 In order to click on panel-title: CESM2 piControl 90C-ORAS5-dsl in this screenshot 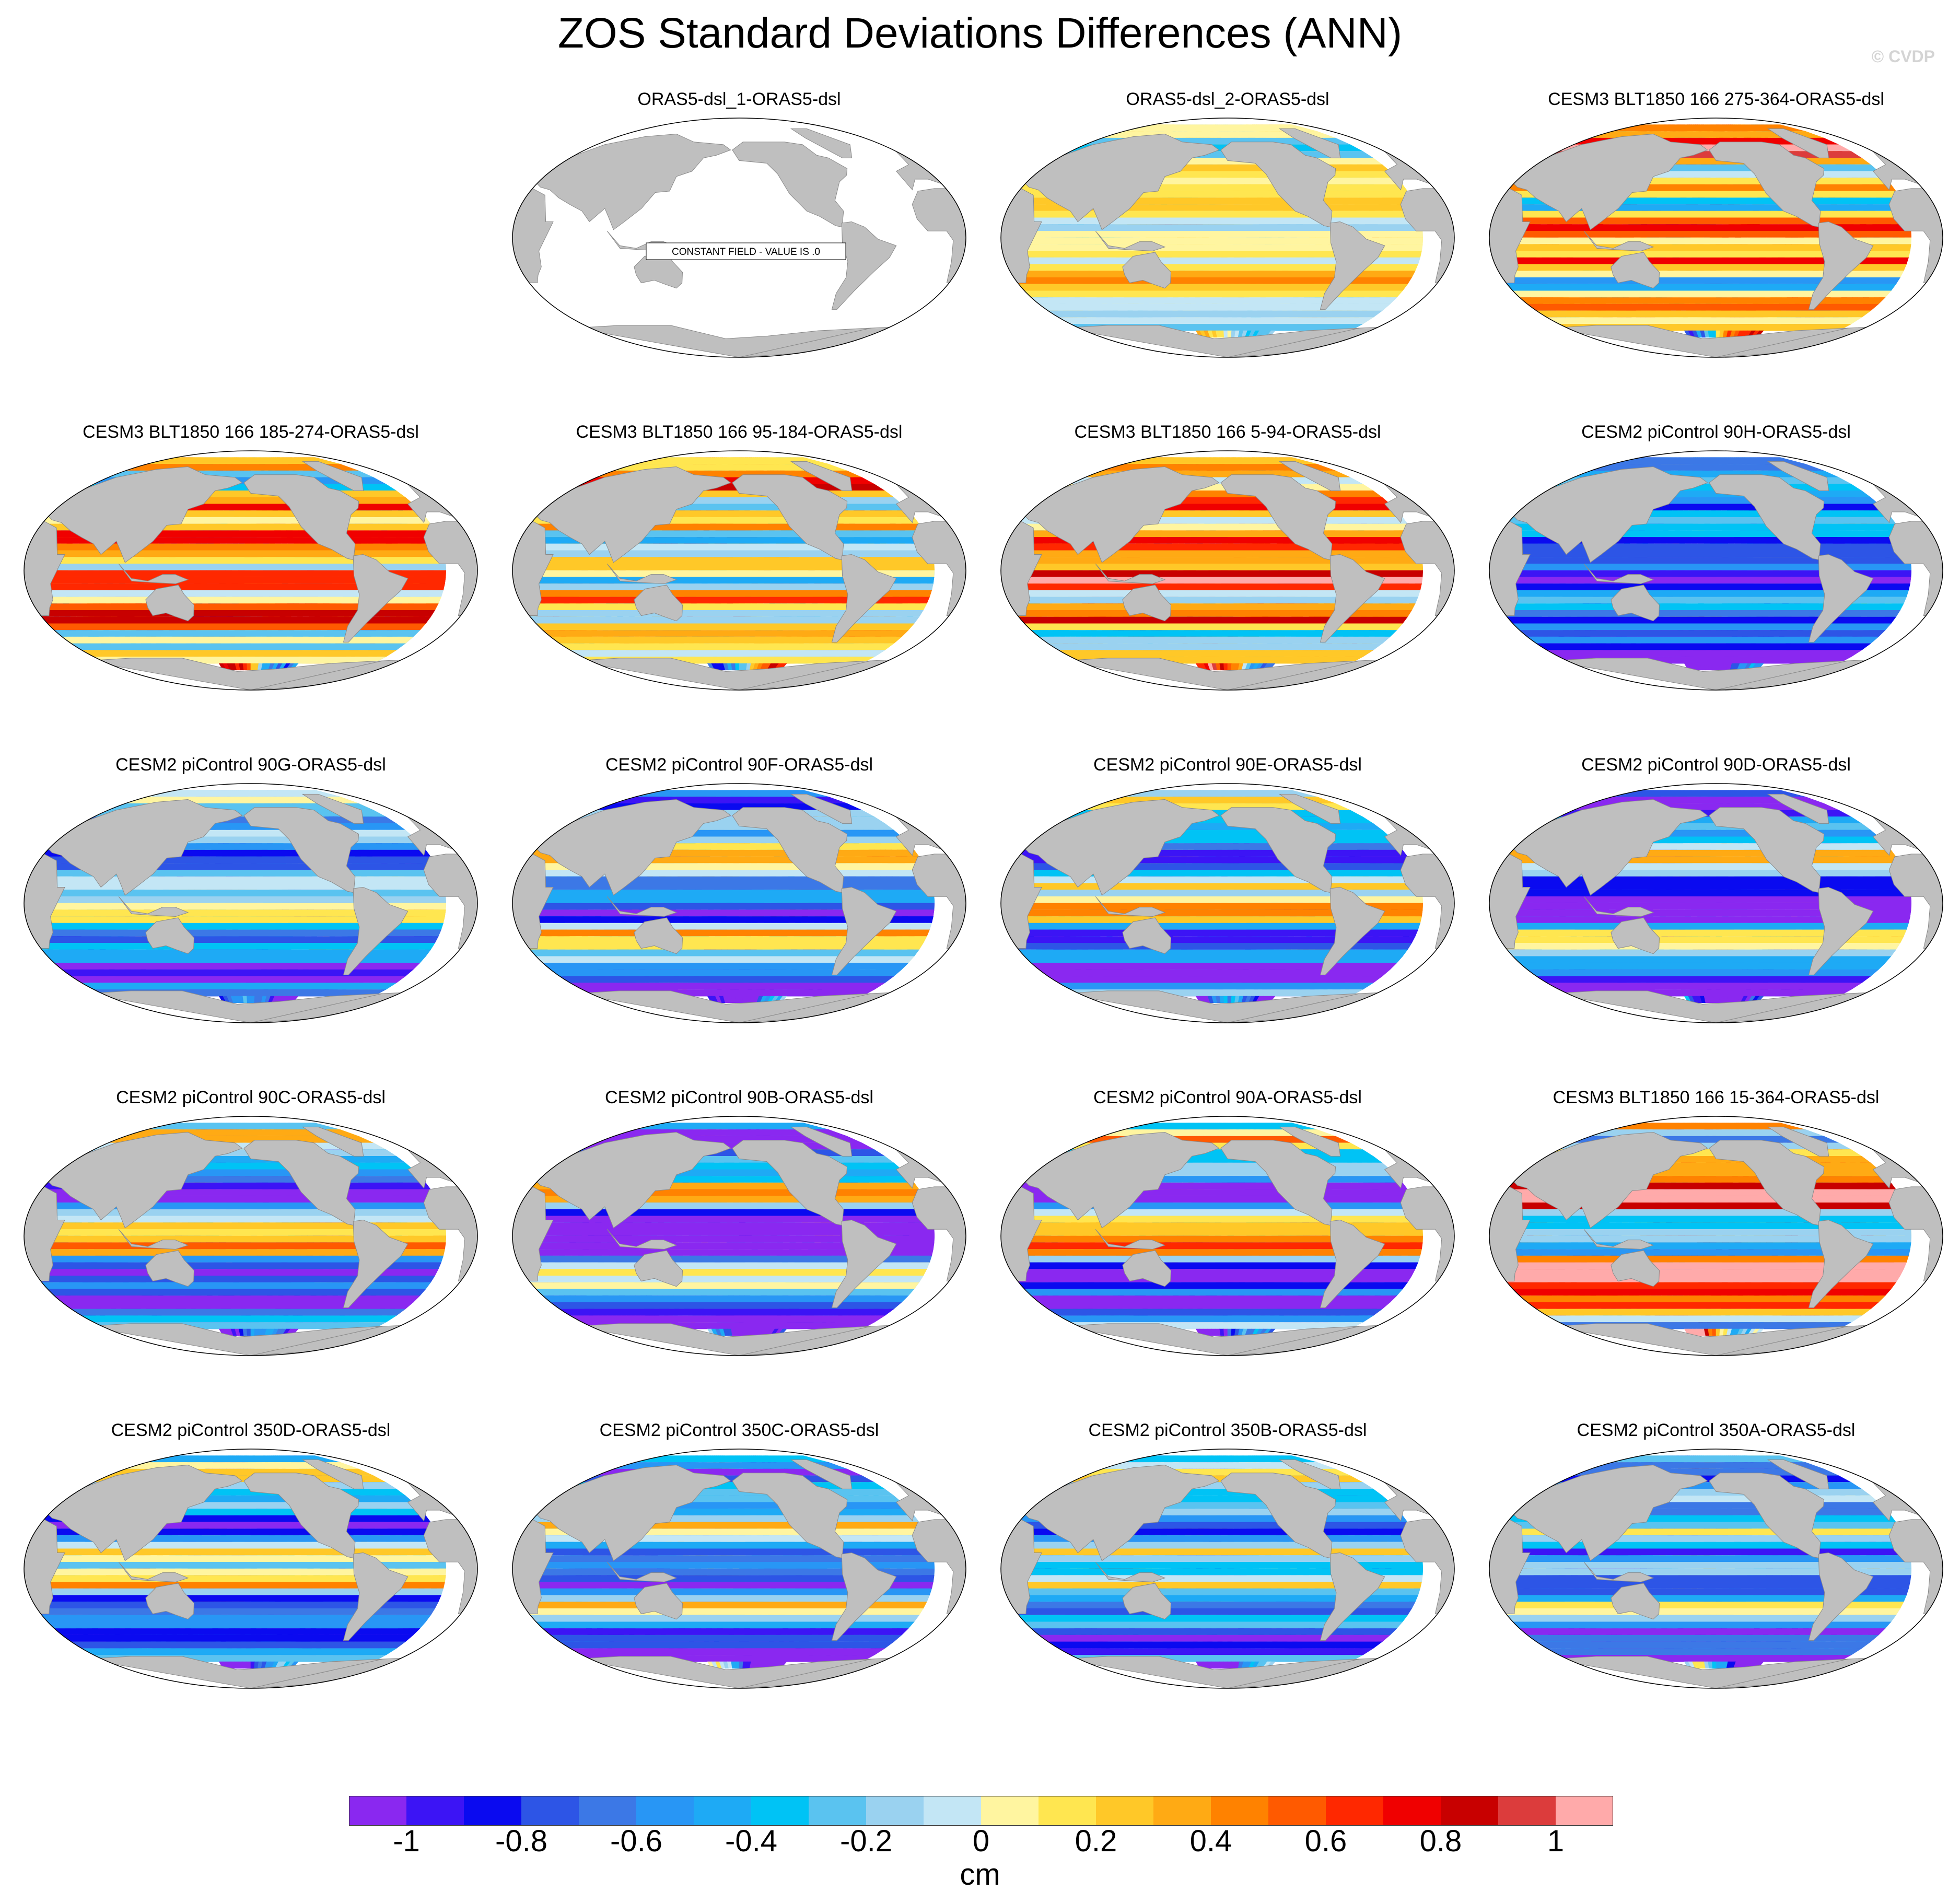, I will do `click(250, 1097)`.